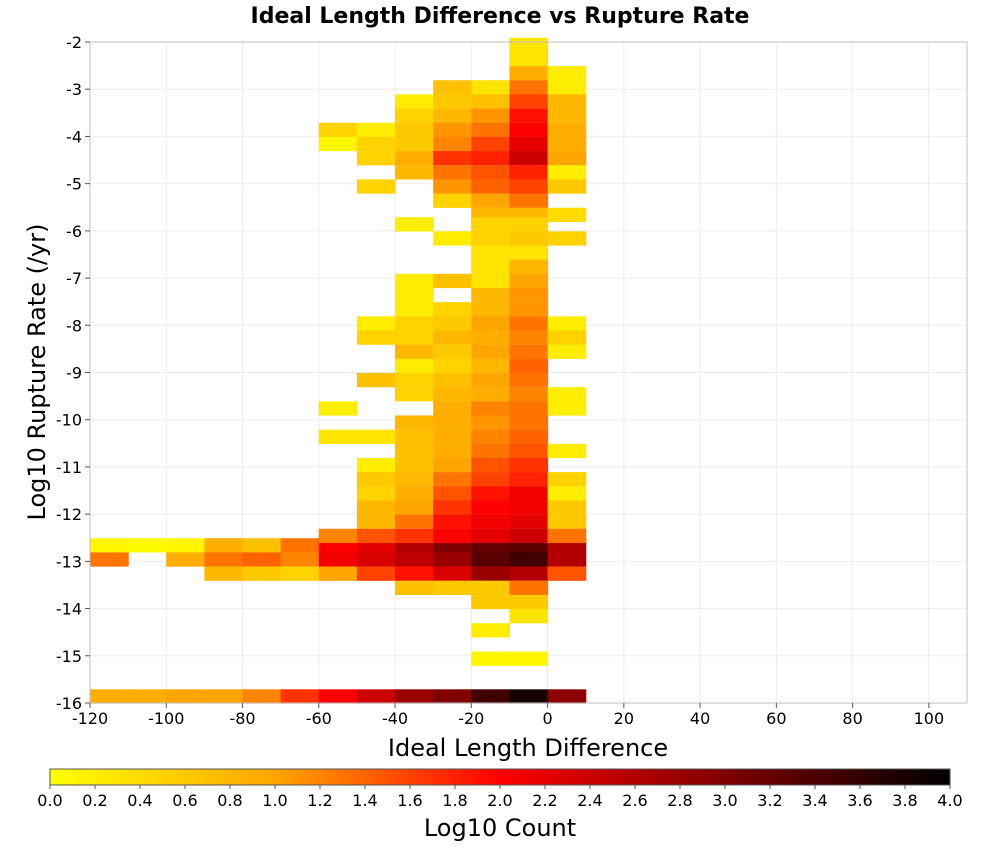  Describe the element at coordinates (94, 800) in the screenshot. I see `colorbar-tick-label: 0.2` at that location.